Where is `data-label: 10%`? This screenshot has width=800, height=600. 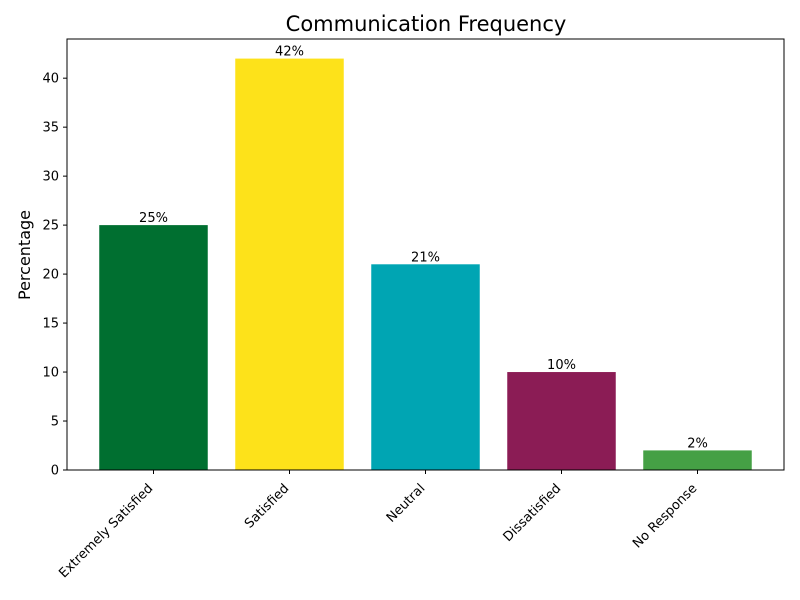 data-label: 10% is located at coordinates (561, 365).